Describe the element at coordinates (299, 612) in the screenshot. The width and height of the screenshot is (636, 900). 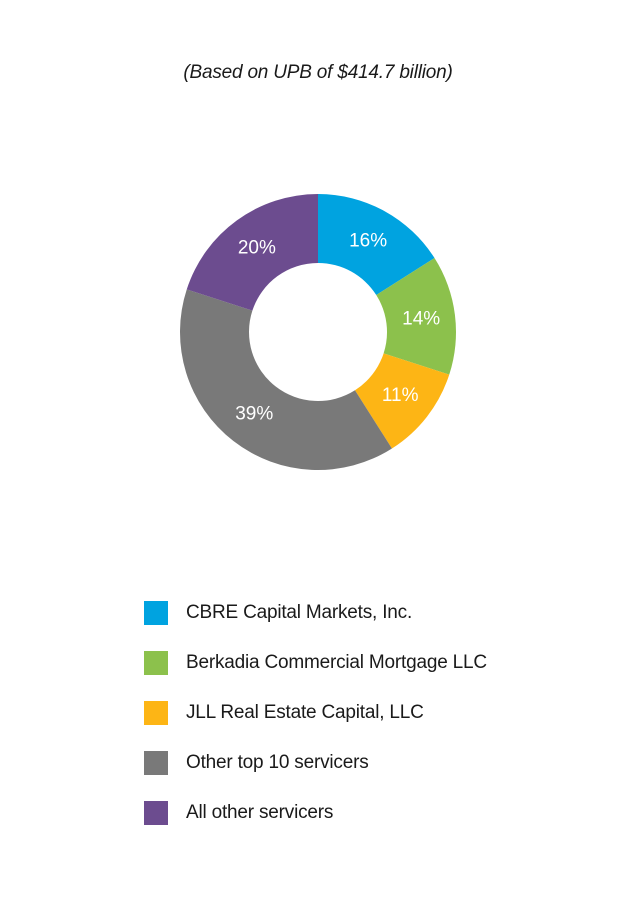
I see `legend-label: CBRE Capital Markets, Inc.` at that location.